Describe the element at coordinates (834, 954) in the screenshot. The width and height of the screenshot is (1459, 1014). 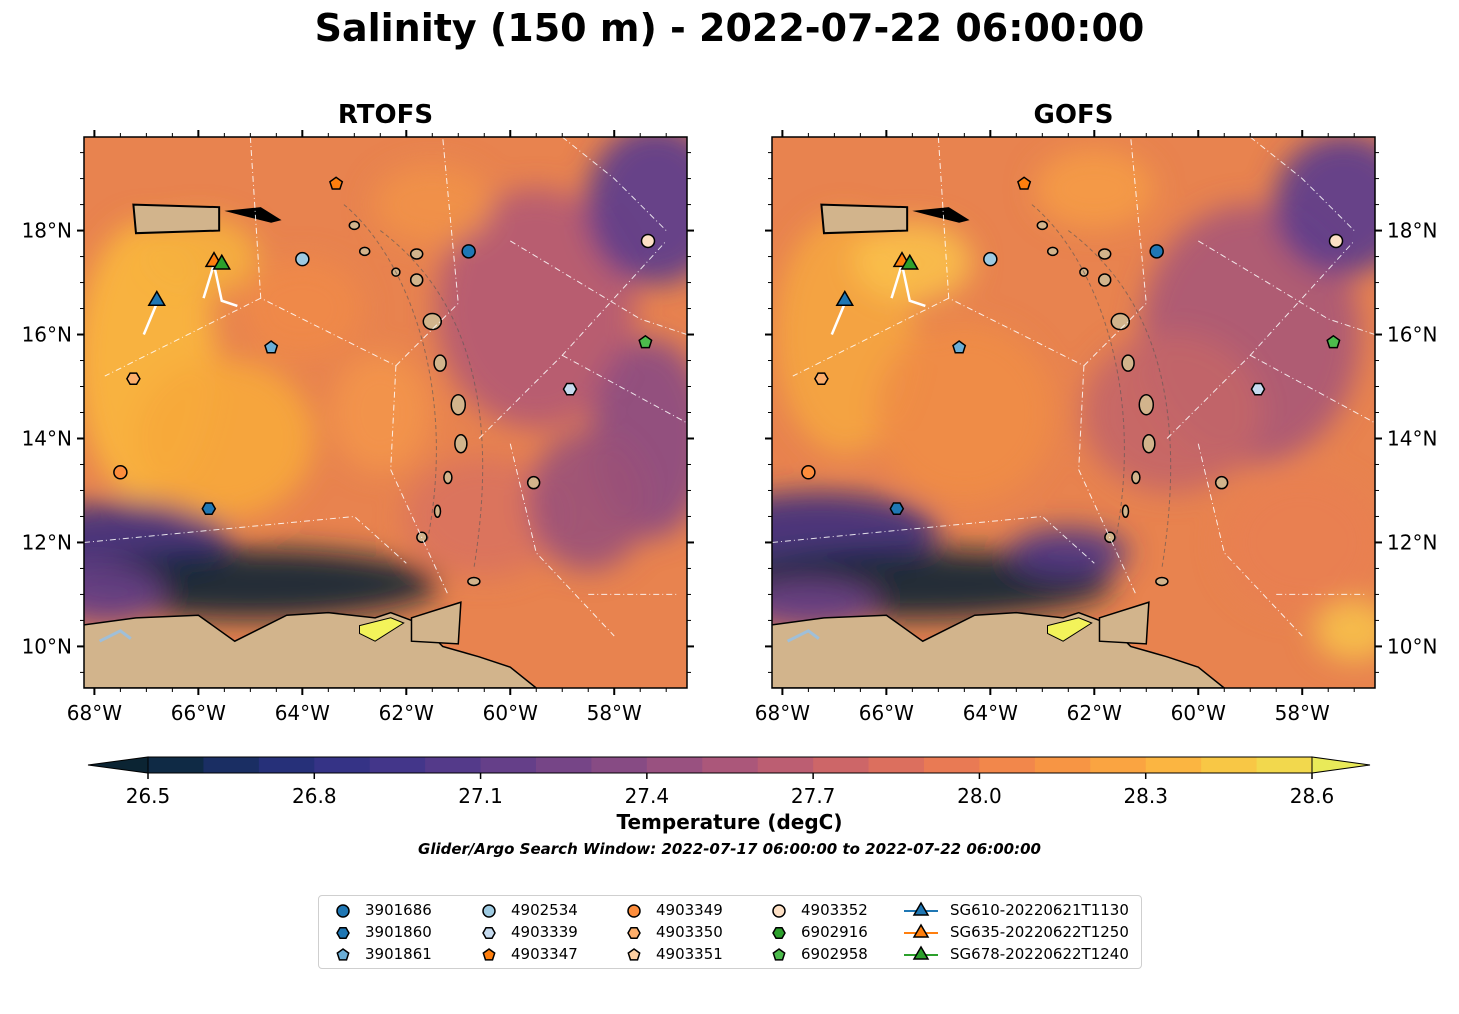
I see `legend-label: 6902958` at that location.